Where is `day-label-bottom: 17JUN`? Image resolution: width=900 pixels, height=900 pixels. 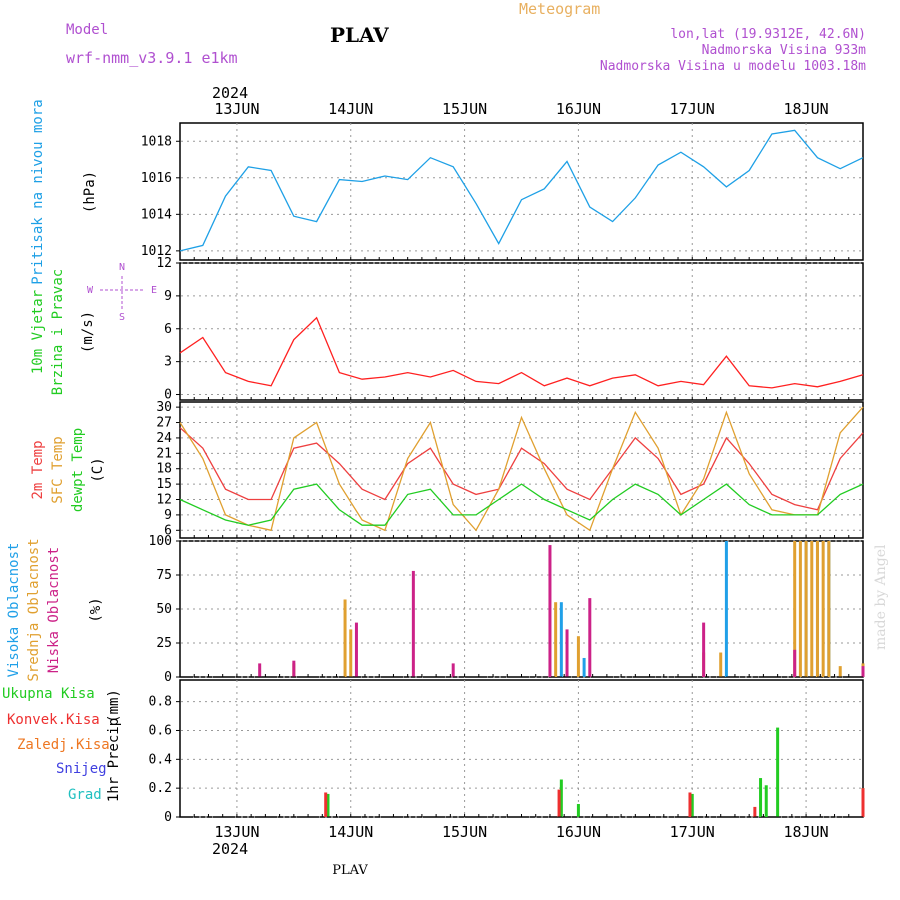 day-label-bottom: 17JUN is located at coordinates (692, 832).